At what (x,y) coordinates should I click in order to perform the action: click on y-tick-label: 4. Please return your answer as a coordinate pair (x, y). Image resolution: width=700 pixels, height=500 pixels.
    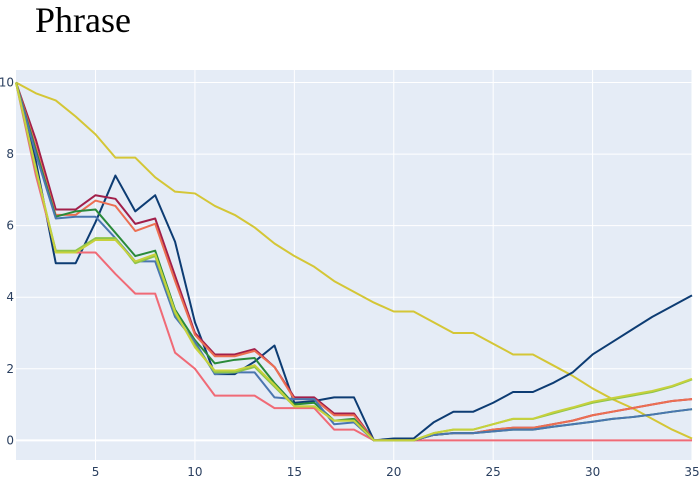
    Looking at the image, I should click on (10, 297).